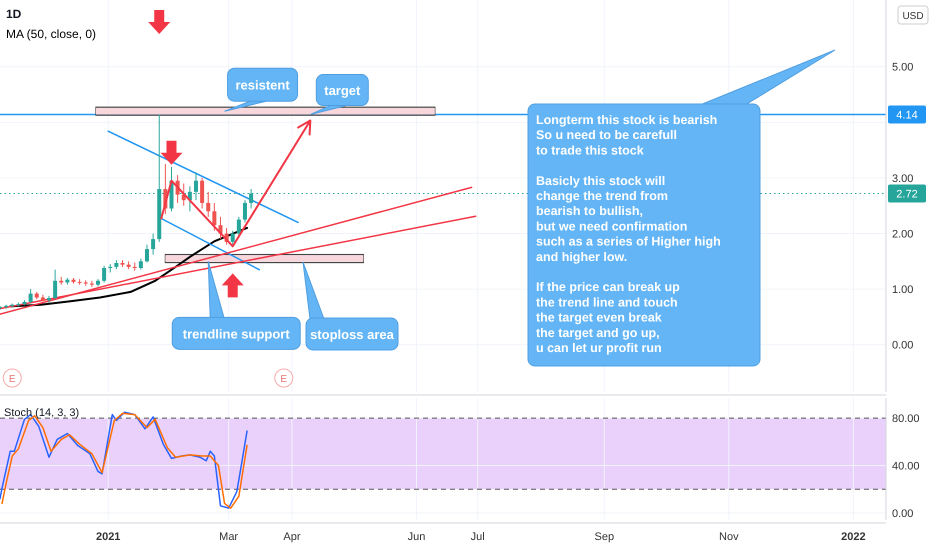 The image size is (932, 550). Describe the element at coordinates (292, 537) in the screenshot. I see `x-tick-label: Apr` at that location.